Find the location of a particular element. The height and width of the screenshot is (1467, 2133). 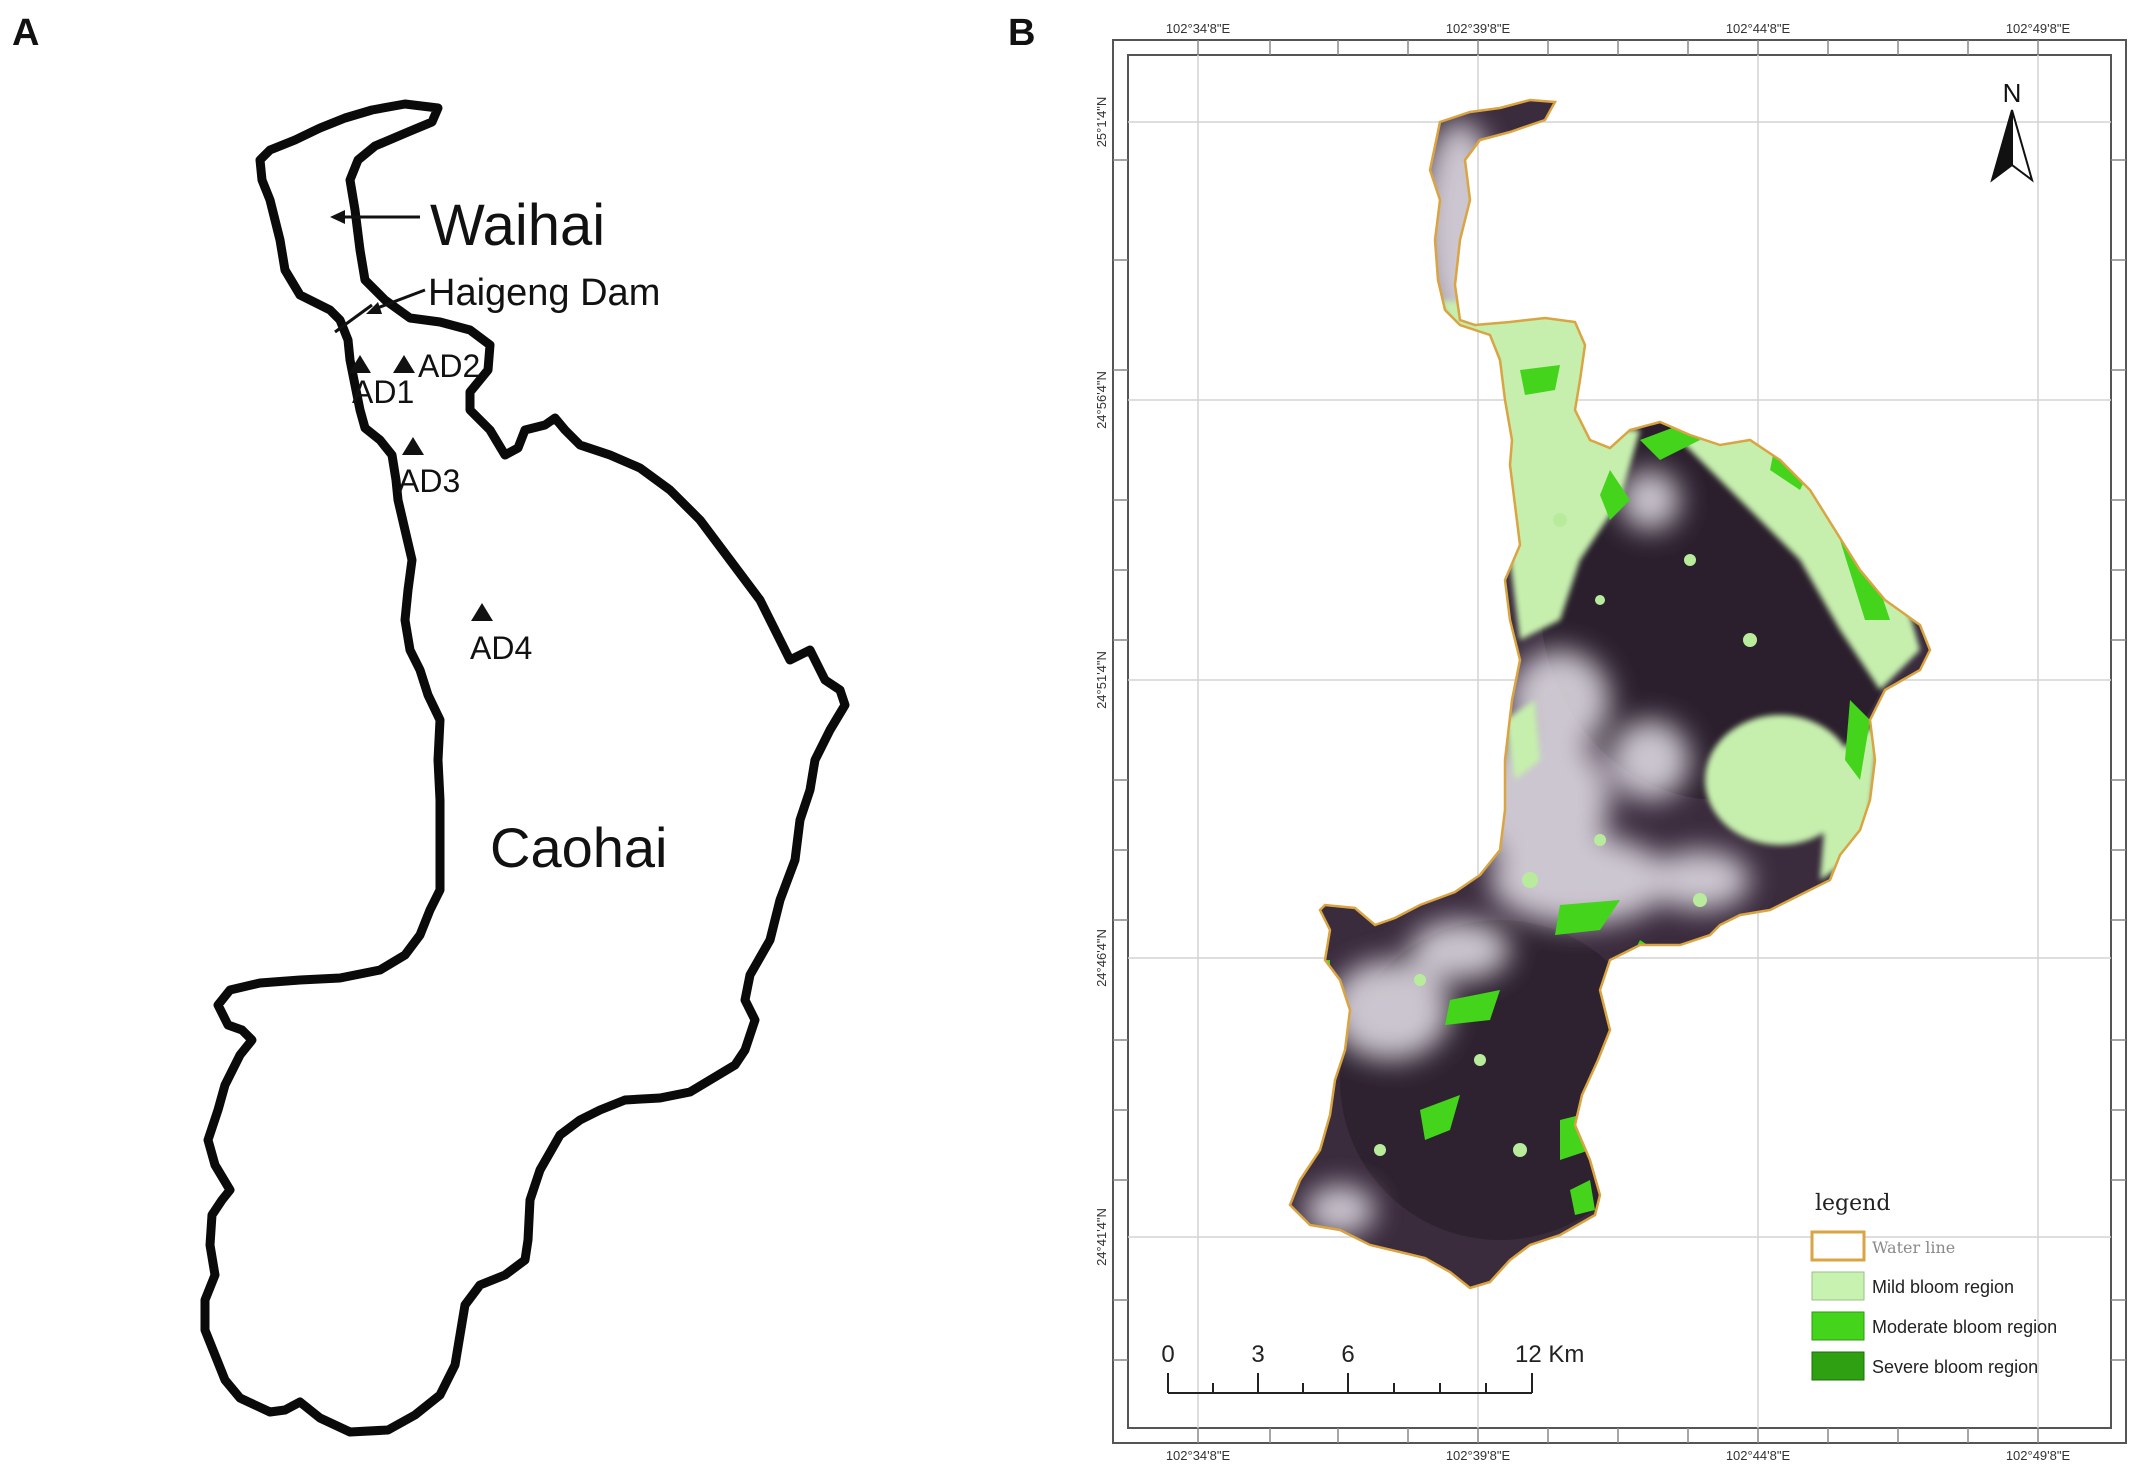

legend-swatch-water-line is located at coordinates (1838, 1246).